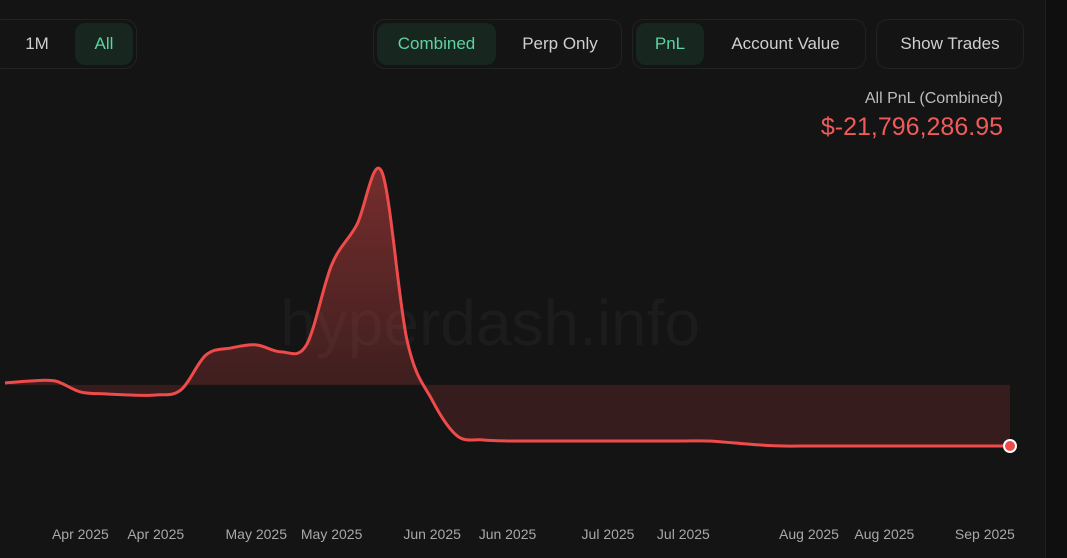 Image resolution: width=1067 pixels, height=558 pixels. I want to click on metric-group, so click(749, 44).